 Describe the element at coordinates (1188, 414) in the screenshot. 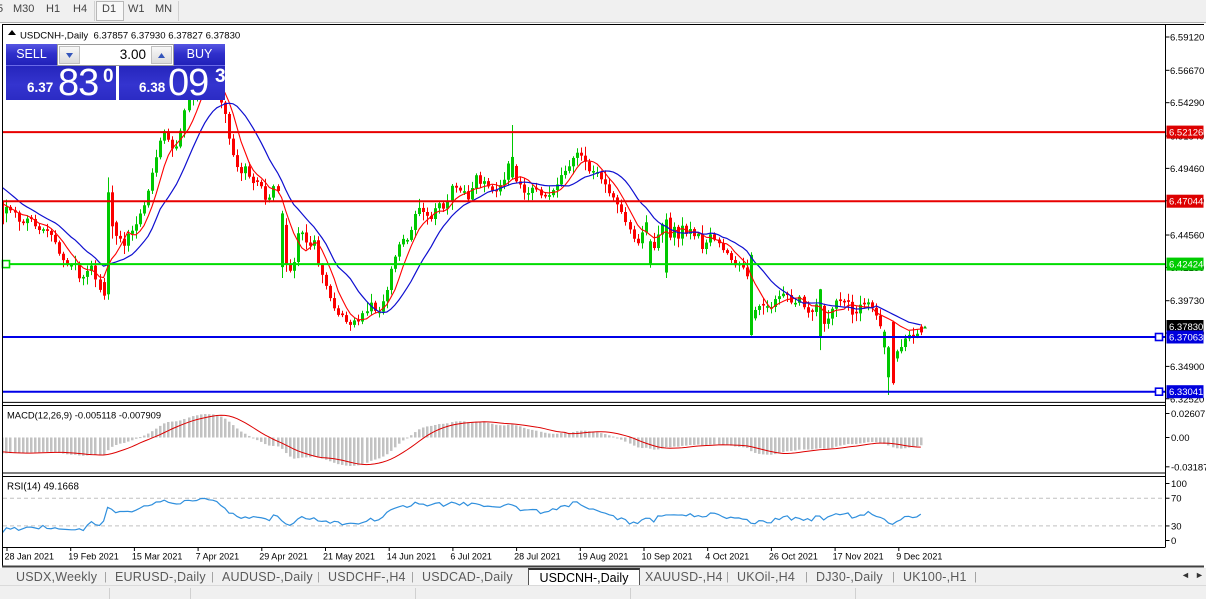

I see `svg-text: 0.02607` at that location.